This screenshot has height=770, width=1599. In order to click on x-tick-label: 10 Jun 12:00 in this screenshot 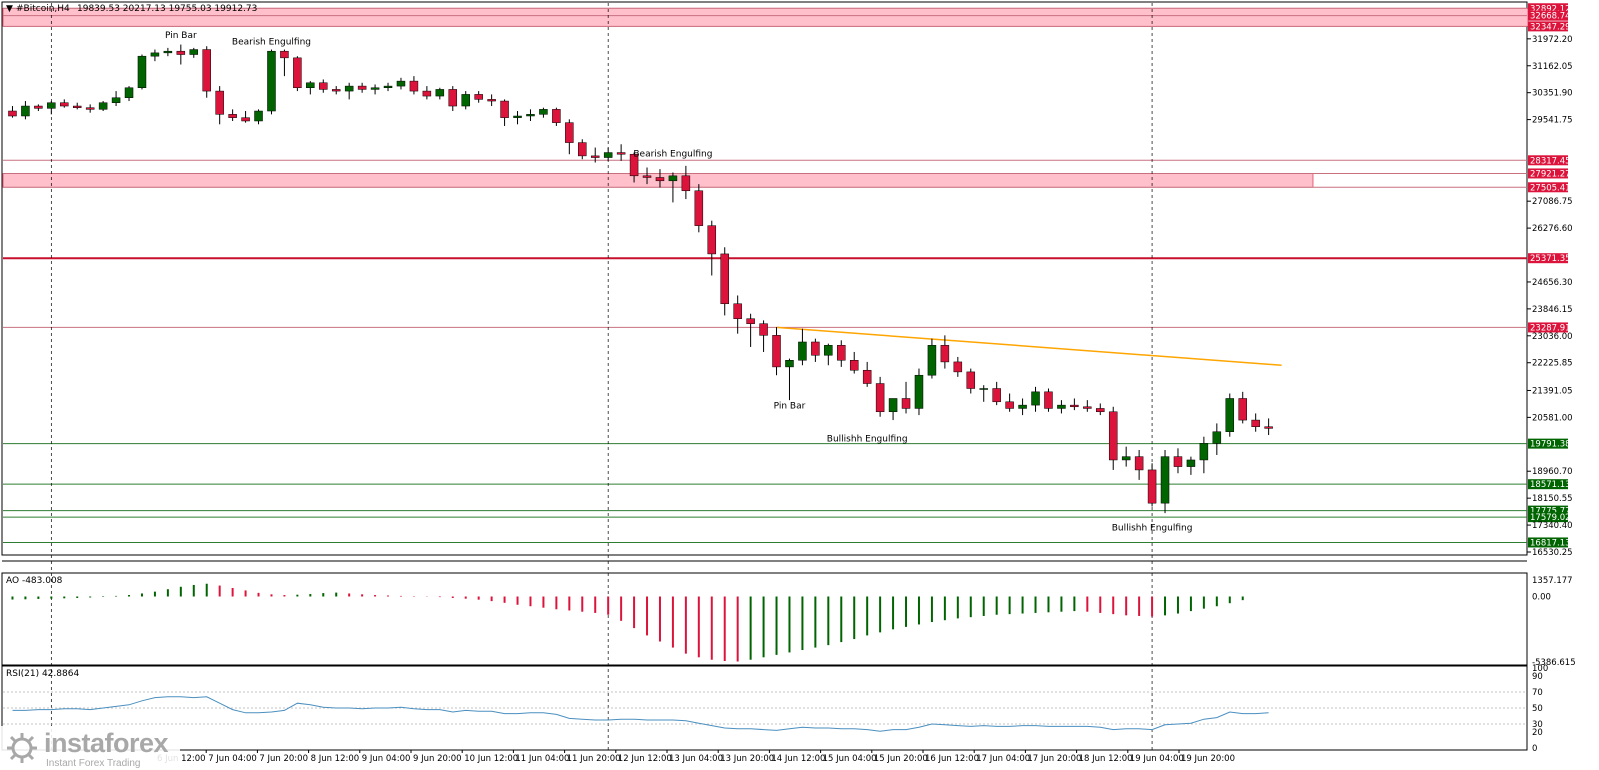, I will do `click(491, 759)`.